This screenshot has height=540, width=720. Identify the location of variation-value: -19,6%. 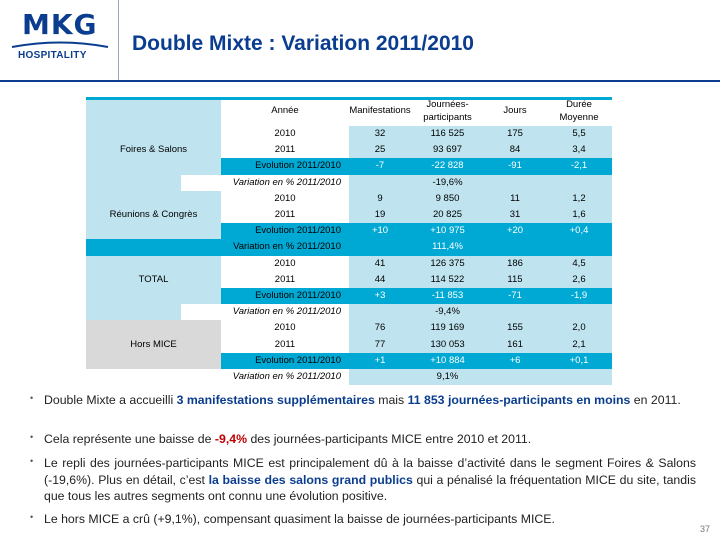
(447, 182).